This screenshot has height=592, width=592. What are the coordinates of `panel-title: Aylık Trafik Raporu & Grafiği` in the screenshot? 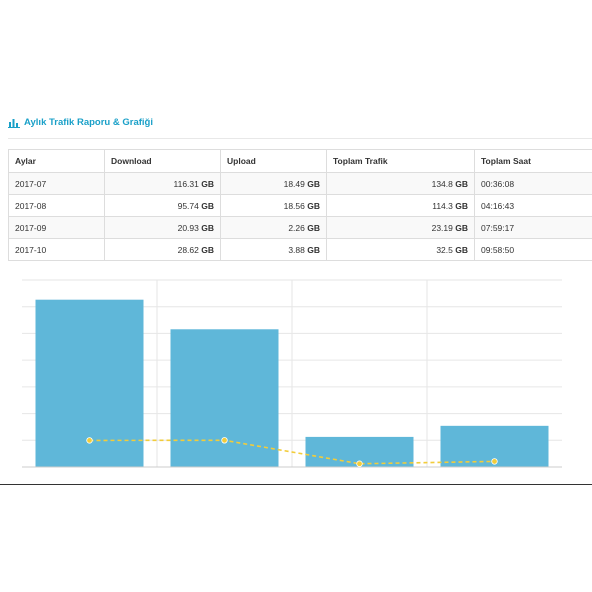 It's located at (88, 122).